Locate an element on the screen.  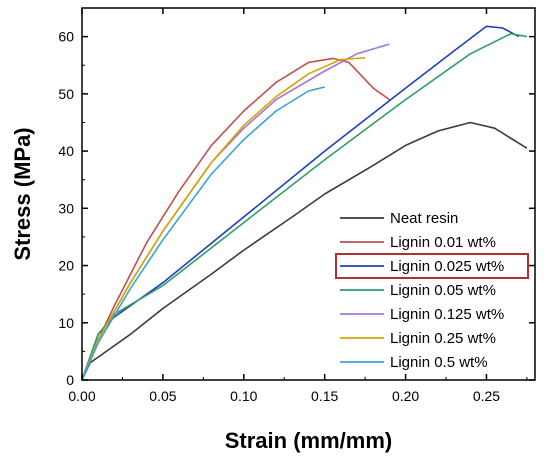
y-tick-label: 10 is located at coordinates (66, 323).